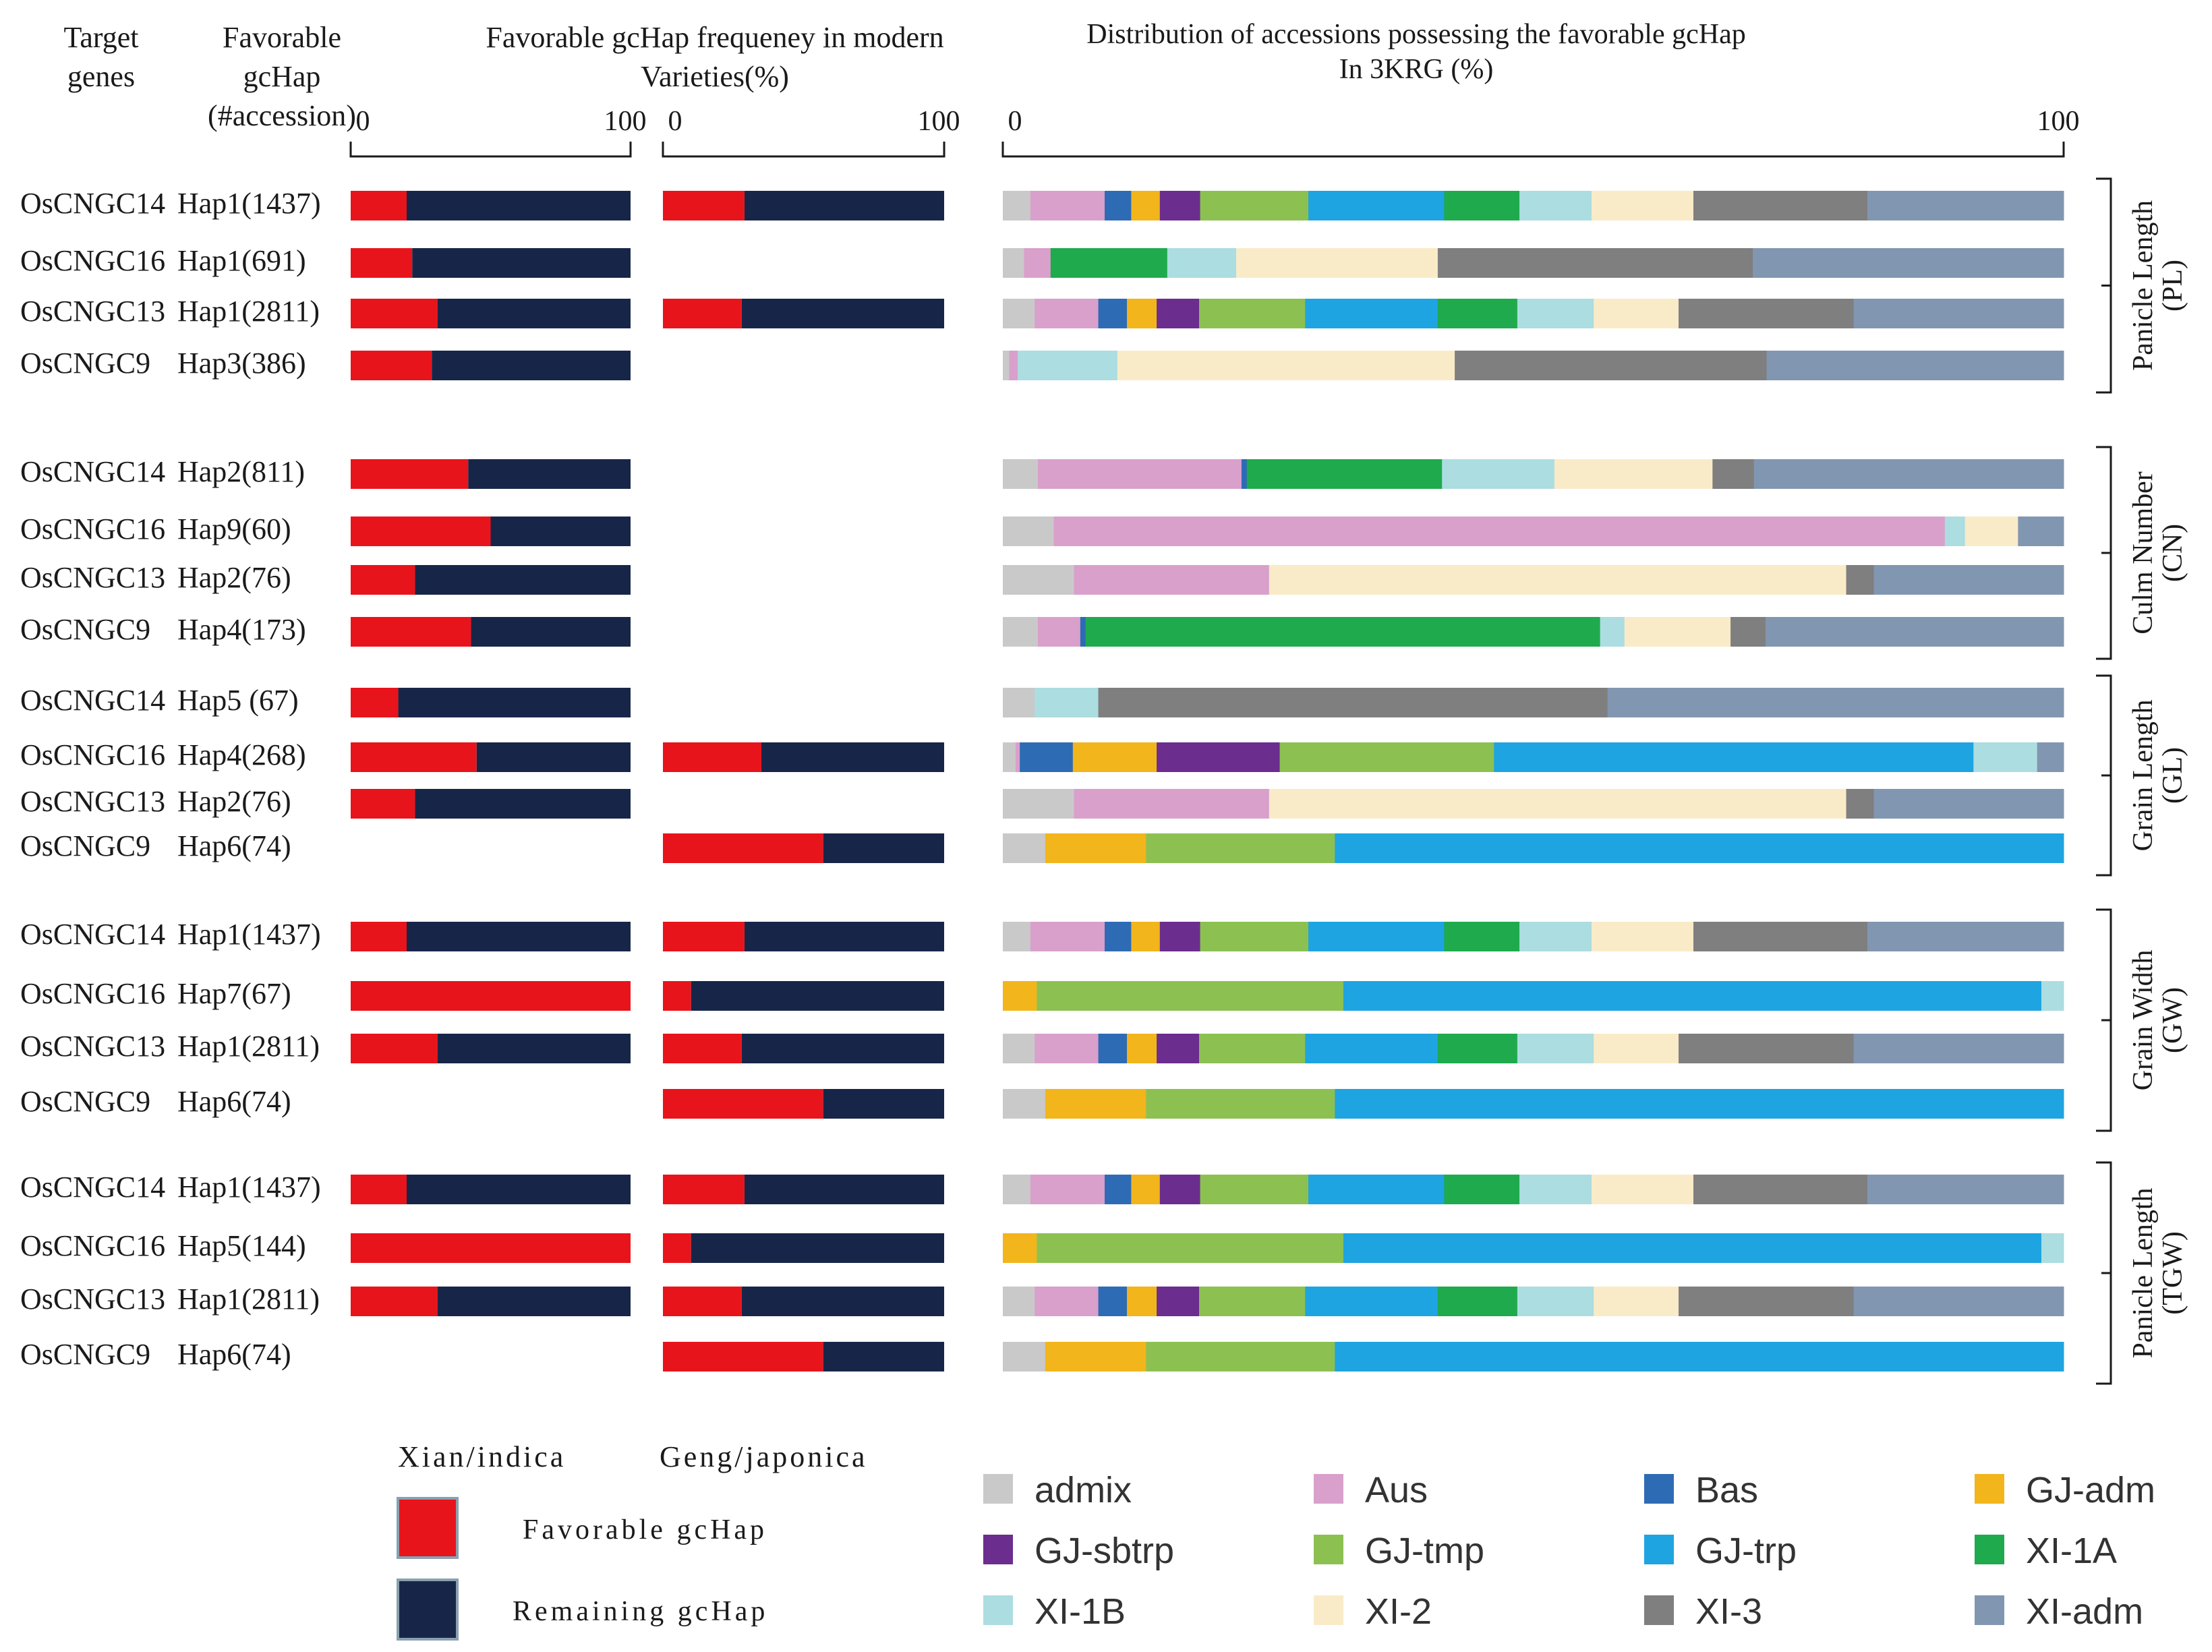  I want to click on trait-name: Culm Number, so click(2143, 552).